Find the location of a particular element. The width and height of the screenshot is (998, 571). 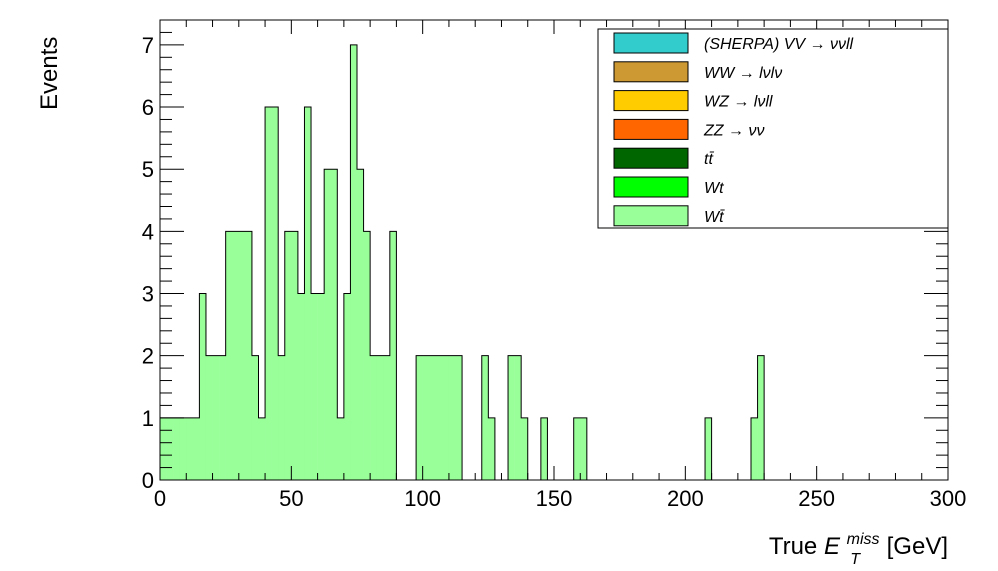

x-tick-label: 0 is located at coordinates (160, 498).